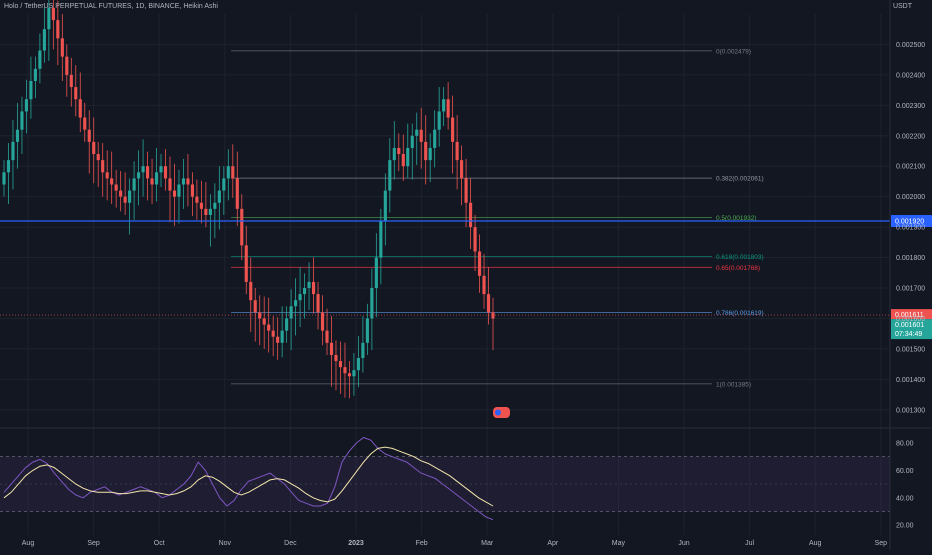 The width and height of the screenshot is (932, 555). Describe the element at coordinates (683, 543) in the screenshot. I see `time-tick-label: Jun` at that location.